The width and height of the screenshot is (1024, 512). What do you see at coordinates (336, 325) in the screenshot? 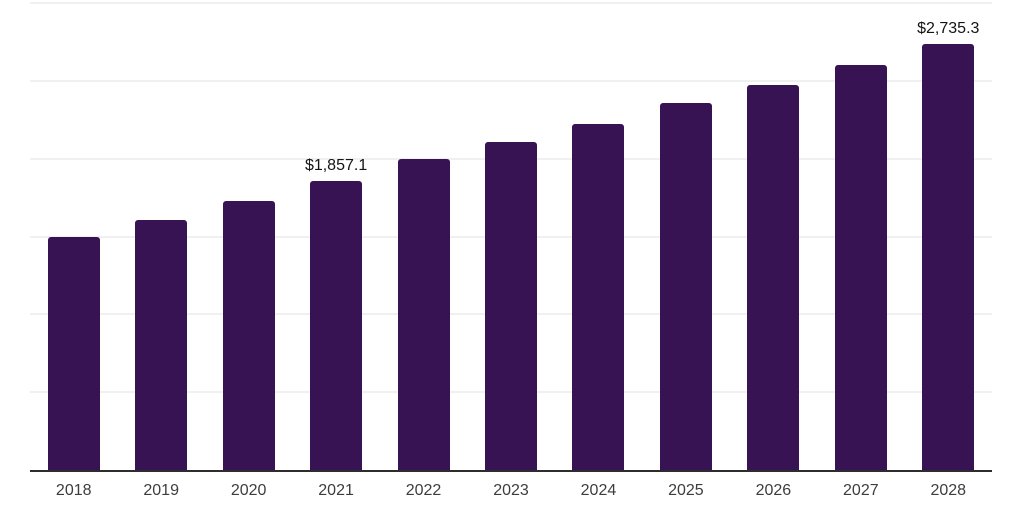
I see `bar-2021` at bounding box center [336, 325].